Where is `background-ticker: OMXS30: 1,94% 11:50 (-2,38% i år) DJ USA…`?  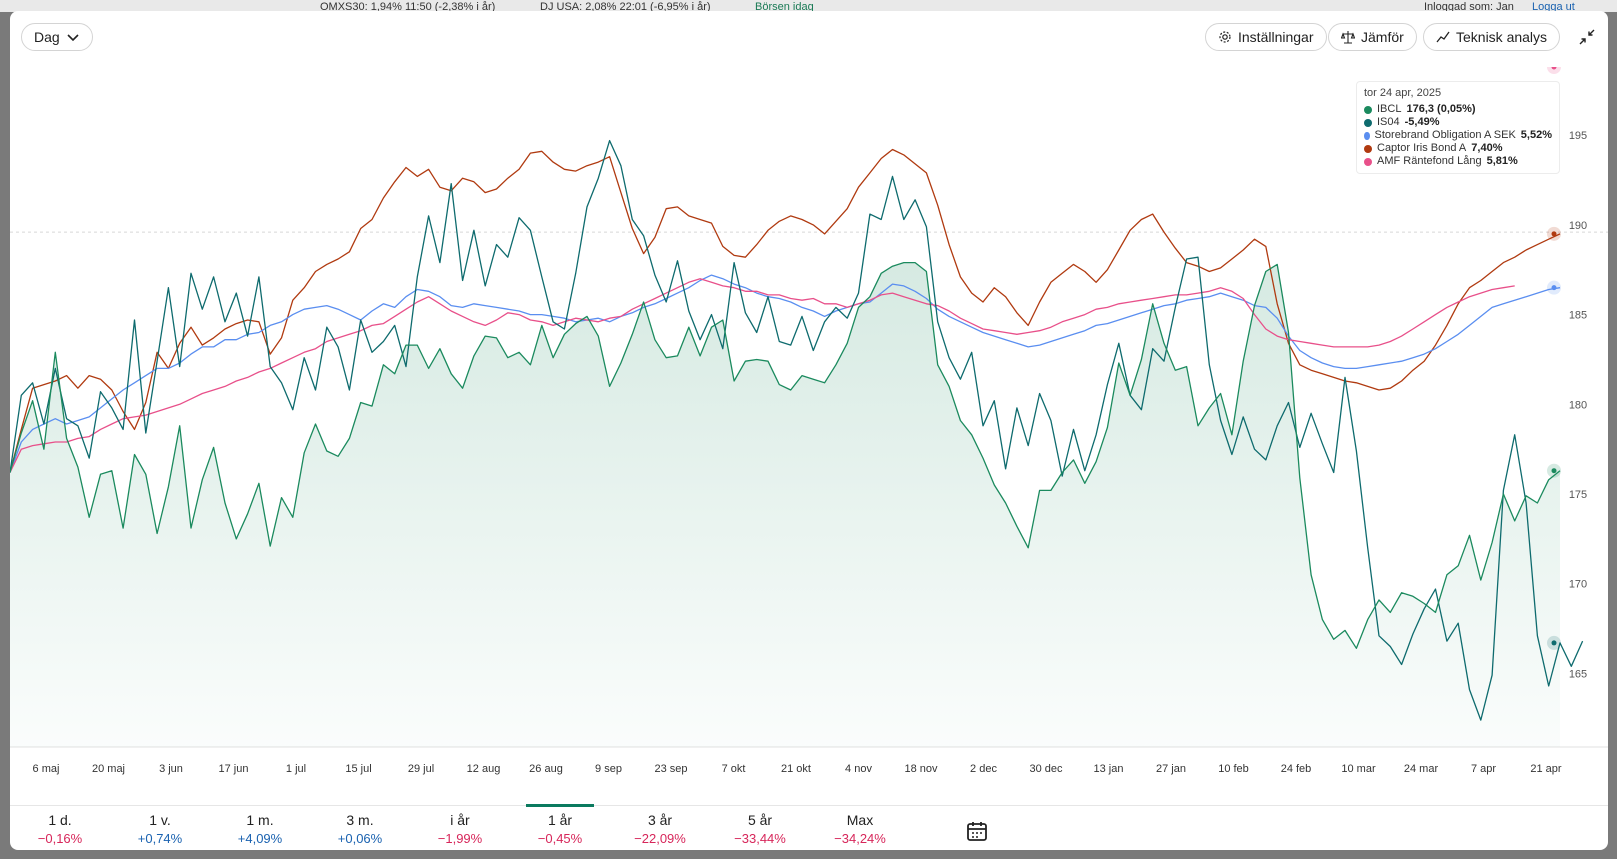 background-ticker: OMXS30: 1,94% 11:50 (-2,38% i år) DJ USA… is located at coordinates (808, 6).